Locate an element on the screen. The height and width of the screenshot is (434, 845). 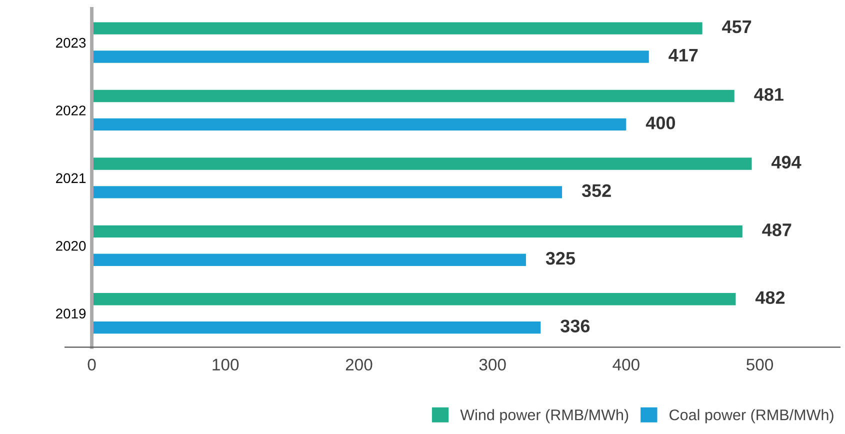
data-label: 481 is located at coordinates (769, 94).